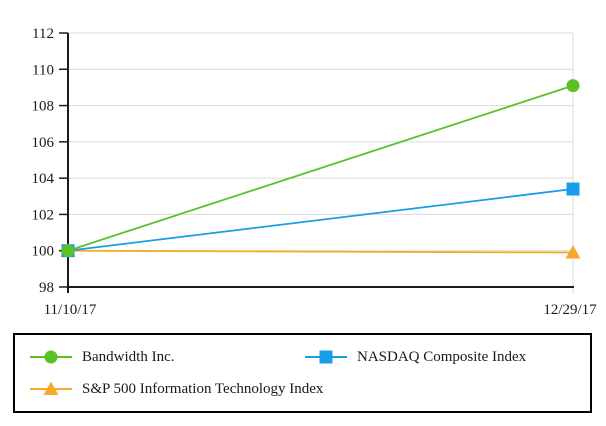  I want to click on y-axis-labels: 98 100 102 104 106 108 110 112, so click(50, 161).